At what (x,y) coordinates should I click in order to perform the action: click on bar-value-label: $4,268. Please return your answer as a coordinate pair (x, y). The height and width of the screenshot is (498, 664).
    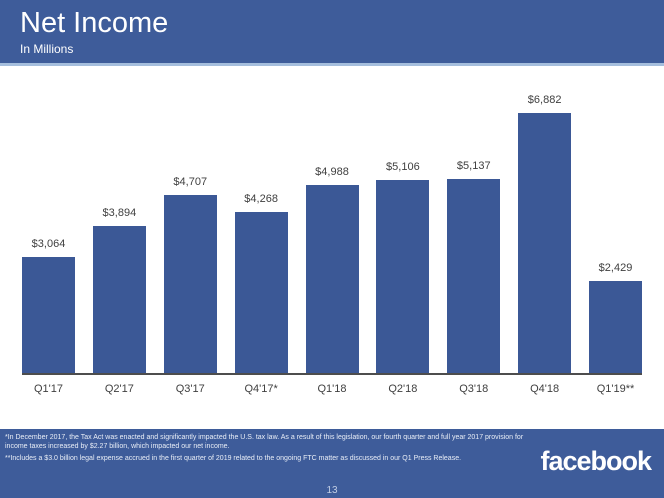
    Looking at the image, I should click on (261, 199).